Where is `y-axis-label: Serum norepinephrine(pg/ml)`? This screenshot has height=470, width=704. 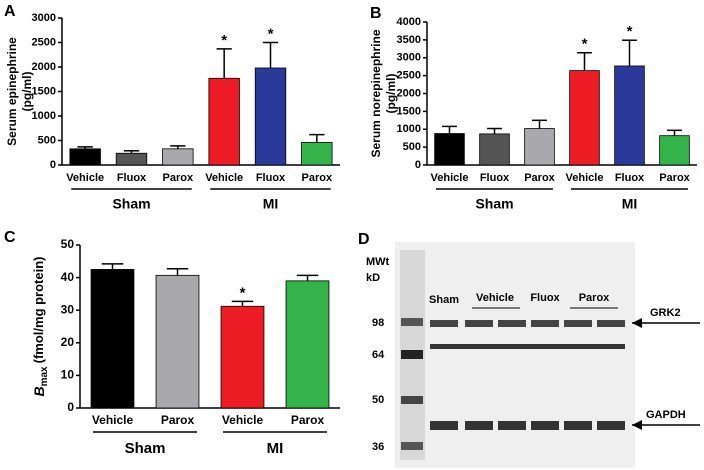
y-axis-label: Serum norepinephrine(pg/ml) is located at coordinates (383, 93).